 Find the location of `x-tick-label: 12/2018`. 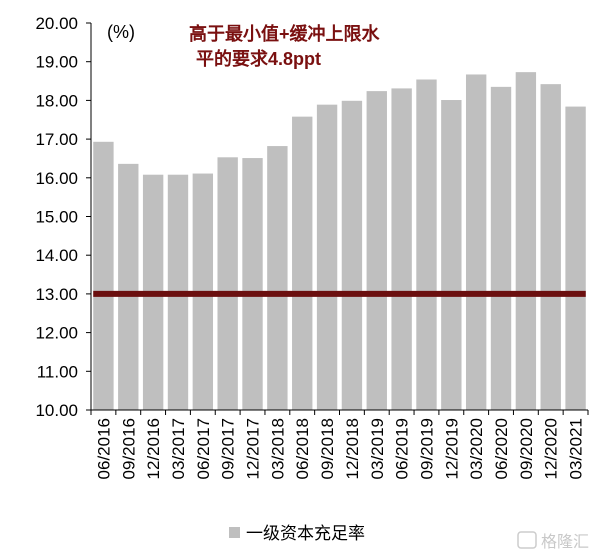

x-tick-label: 12/2018 is located at coordinates (352, 448).